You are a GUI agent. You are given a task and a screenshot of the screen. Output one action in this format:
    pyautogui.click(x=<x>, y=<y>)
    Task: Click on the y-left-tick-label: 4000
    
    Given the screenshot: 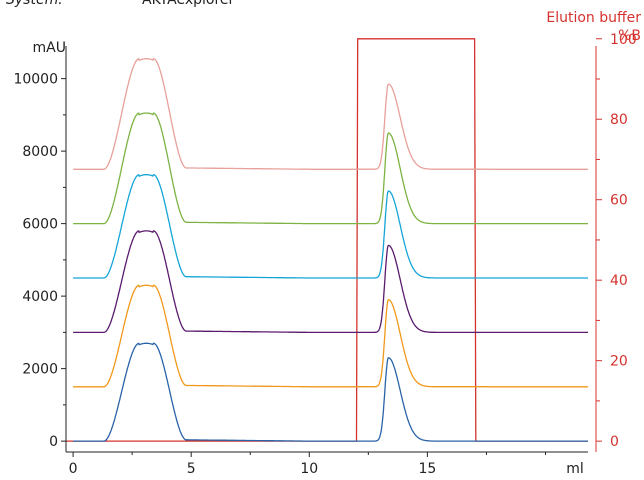 What is the action you would take?
    pyautogui.click(x=40, y=297)
    